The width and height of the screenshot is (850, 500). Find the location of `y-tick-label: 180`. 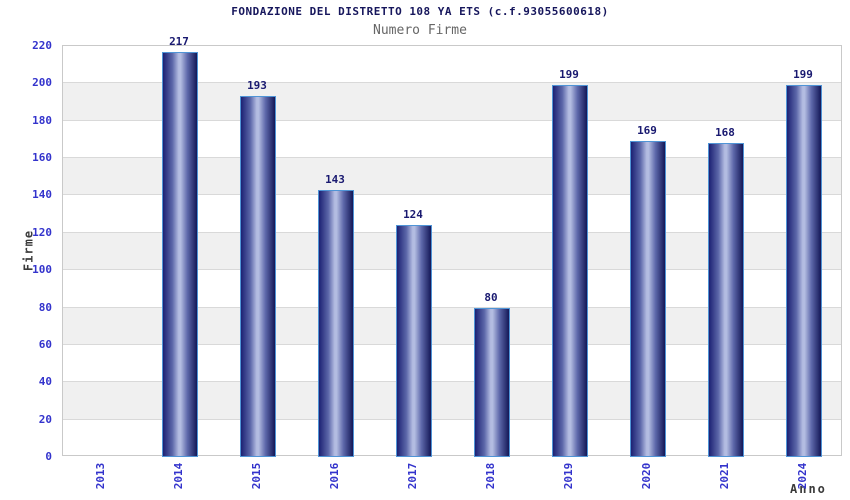

y-tick-label: 180 is located at coordinates (42, 120).